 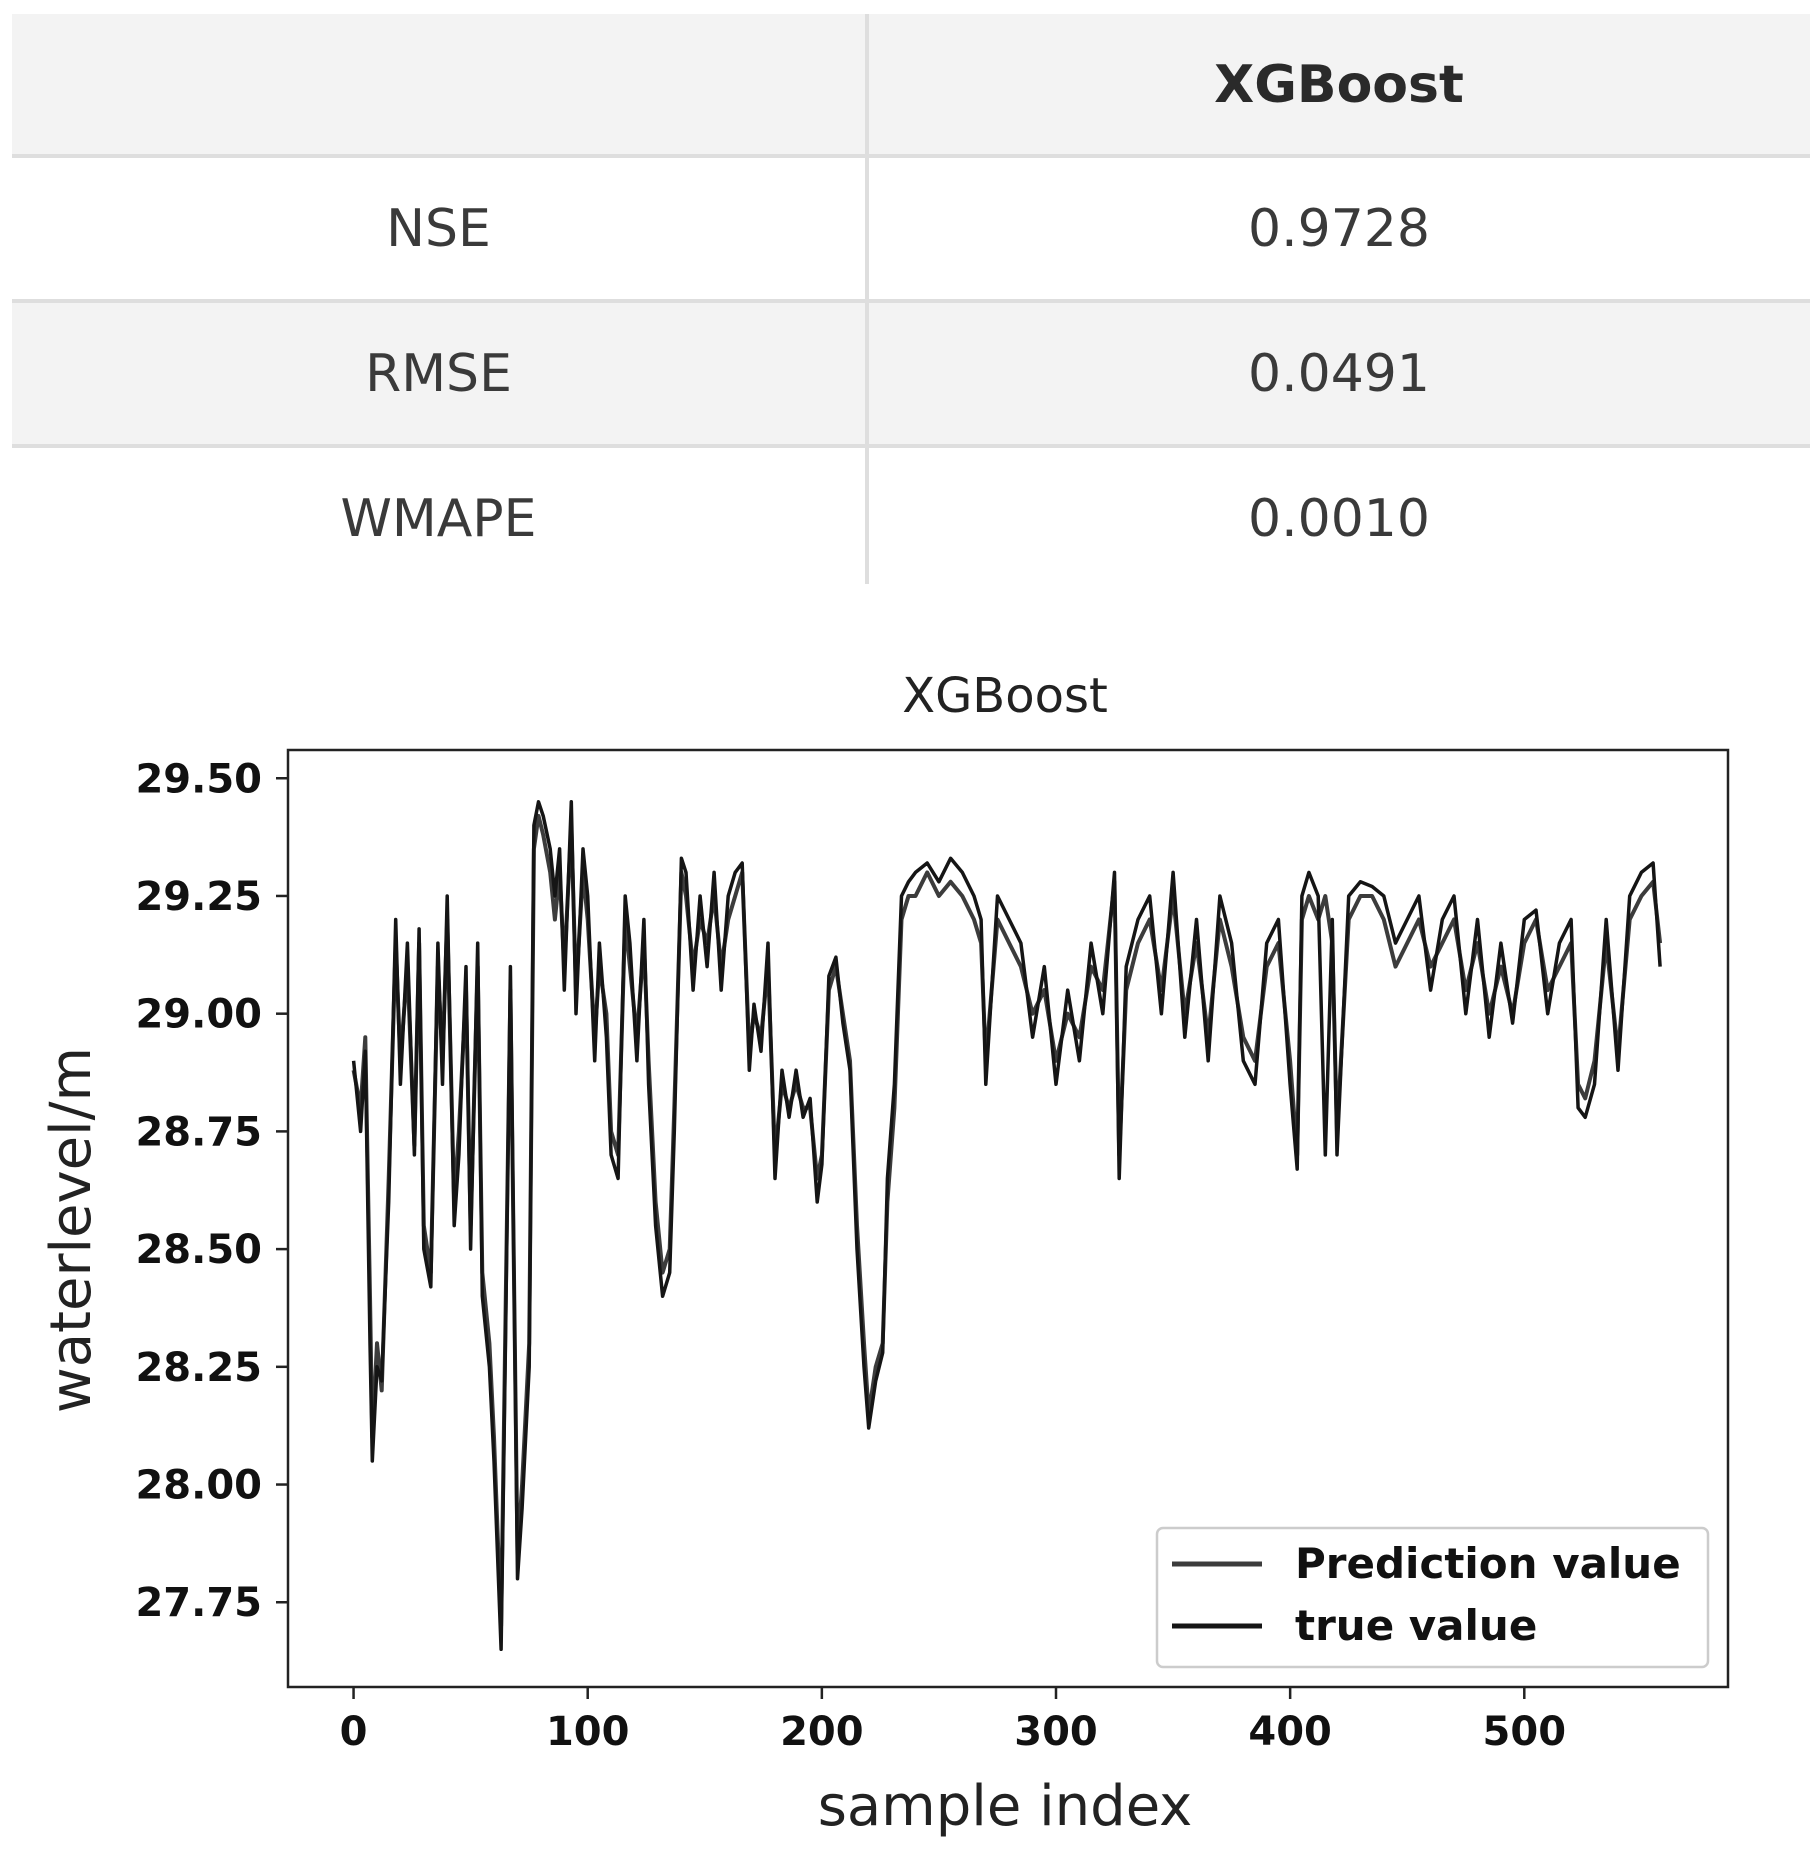 What do you see at coordinates (588, 1732) in the screenshot?
I see `x-tick-label: 100` at bounding box center [588, 1732].